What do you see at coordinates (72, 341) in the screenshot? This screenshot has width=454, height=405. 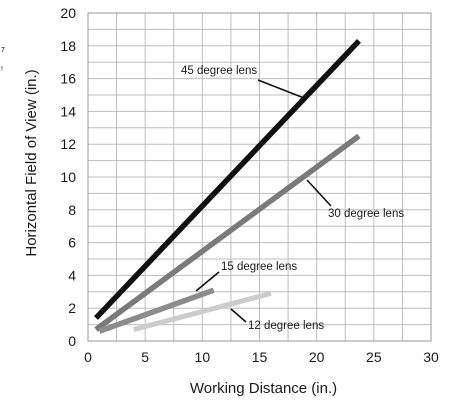 I see `y-tick-label: 0` at bounding box center [72, 341].